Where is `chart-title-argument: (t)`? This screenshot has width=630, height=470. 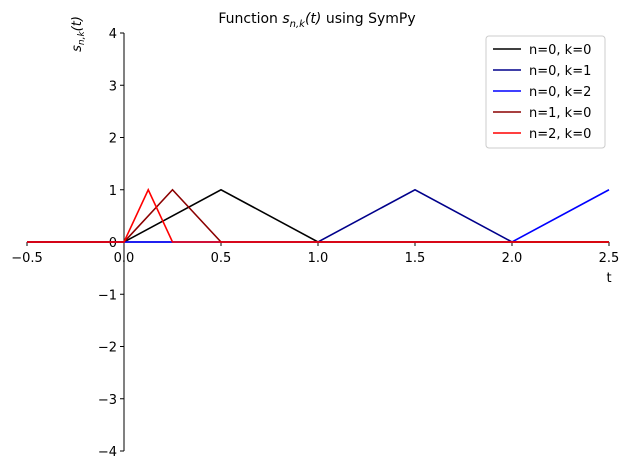 chart-title-argument: (t) is located at coordinates (313, 19).